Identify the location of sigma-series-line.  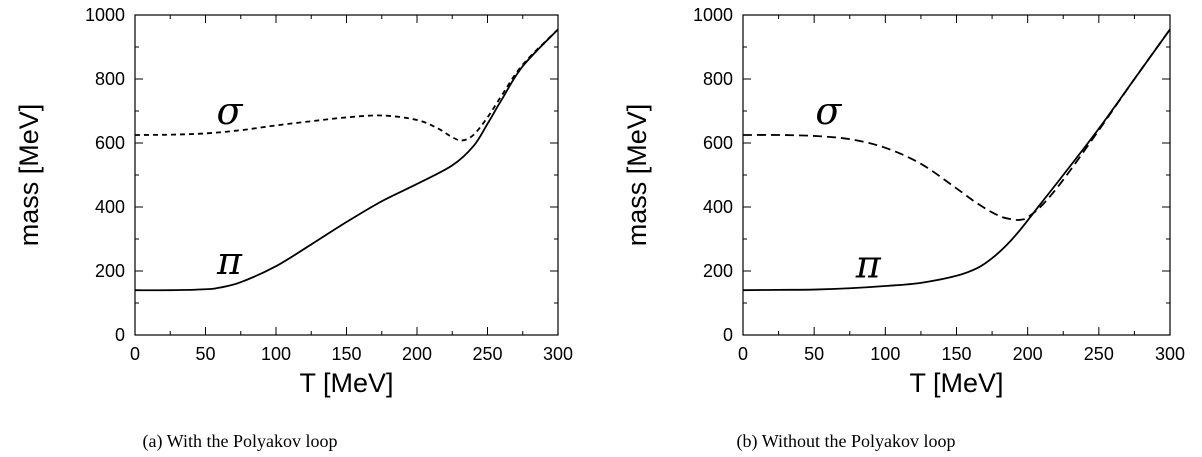
(346, 85).